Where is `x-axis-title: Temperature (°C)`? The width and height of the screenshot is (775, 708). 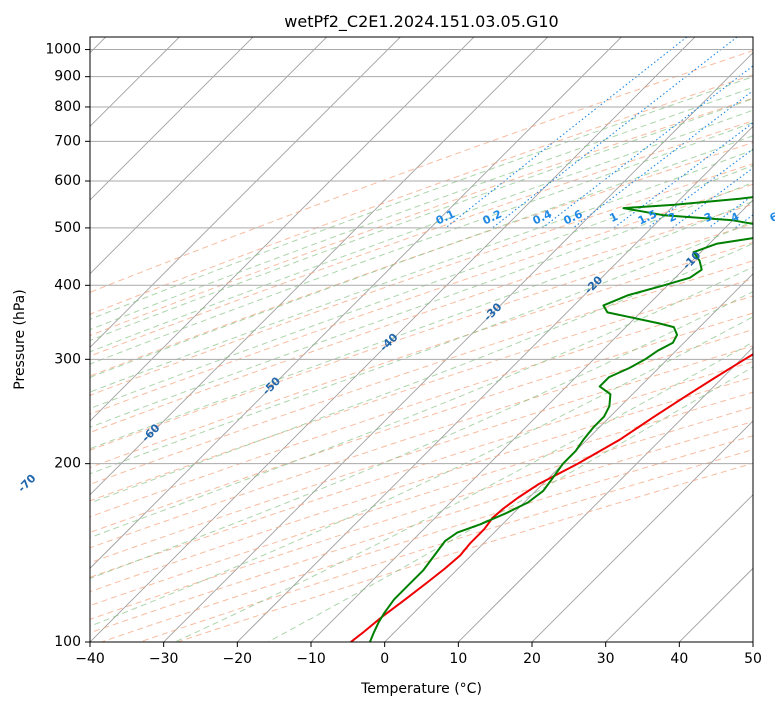
x-axis-title: Temperature (°C) is located at coordinates (421, 689).